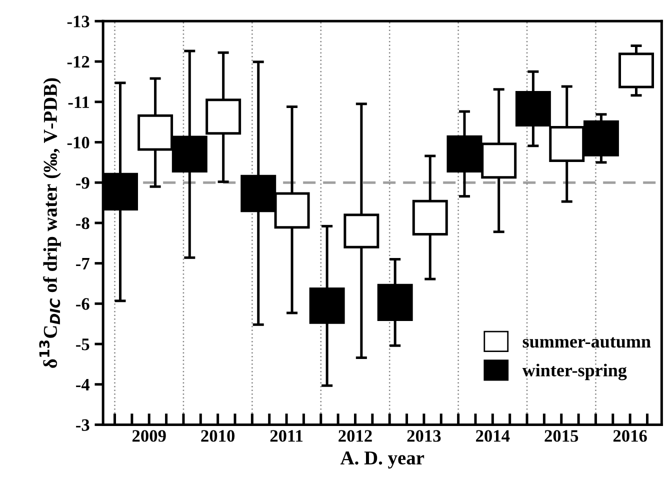  What do you see at coordinates (83, 223) in the screenshot?
I see `y-tick-label: -8` at bounding box center [83, 223].